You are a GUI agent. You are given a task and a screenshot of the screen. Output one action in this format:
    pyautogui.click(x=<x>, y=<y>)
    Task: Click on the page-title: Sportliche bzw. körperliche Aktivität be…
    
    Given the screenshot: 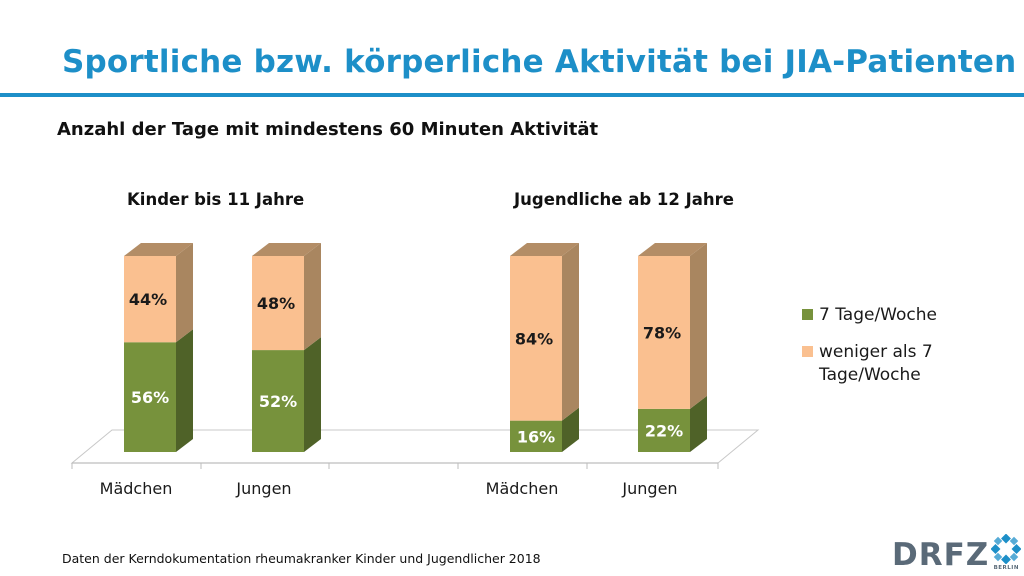 What is the action you would take?
    pyautogui.click(x=539, y=62)
    